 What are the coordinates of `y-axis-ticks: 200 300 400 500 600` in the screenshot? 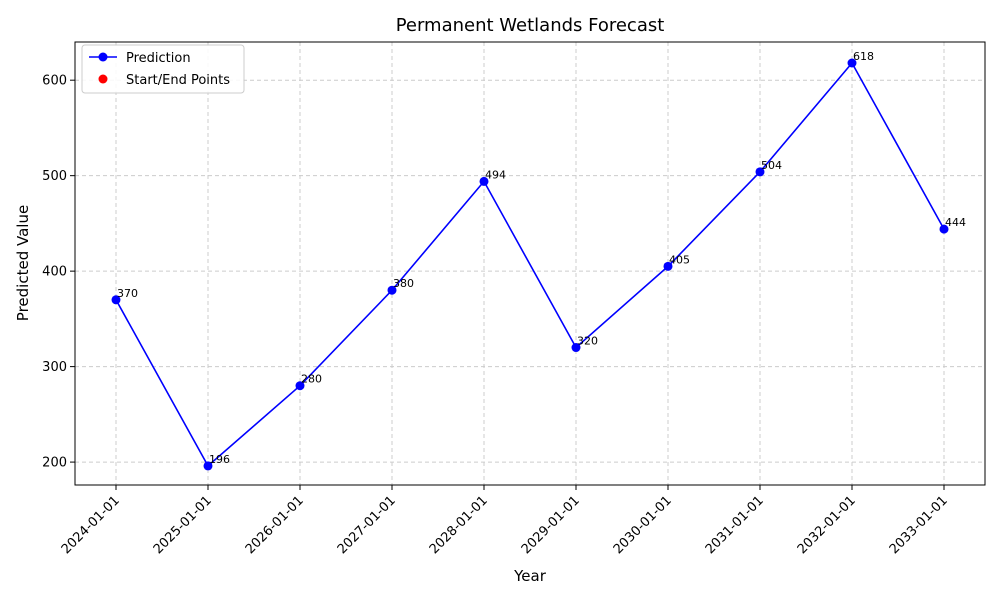 It's located at (58, 272).